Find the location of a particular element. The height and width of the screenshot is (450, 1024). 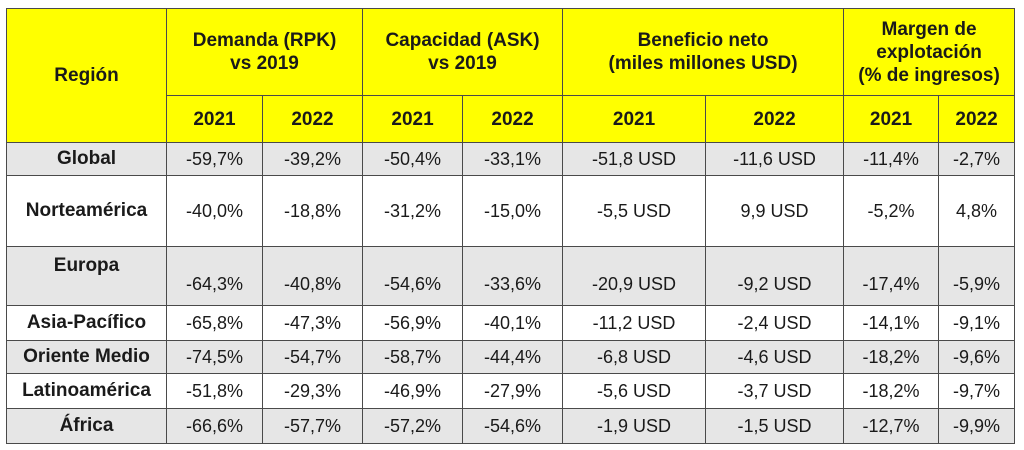

value-cell: -33,6% is located at coordinates (513, 276).